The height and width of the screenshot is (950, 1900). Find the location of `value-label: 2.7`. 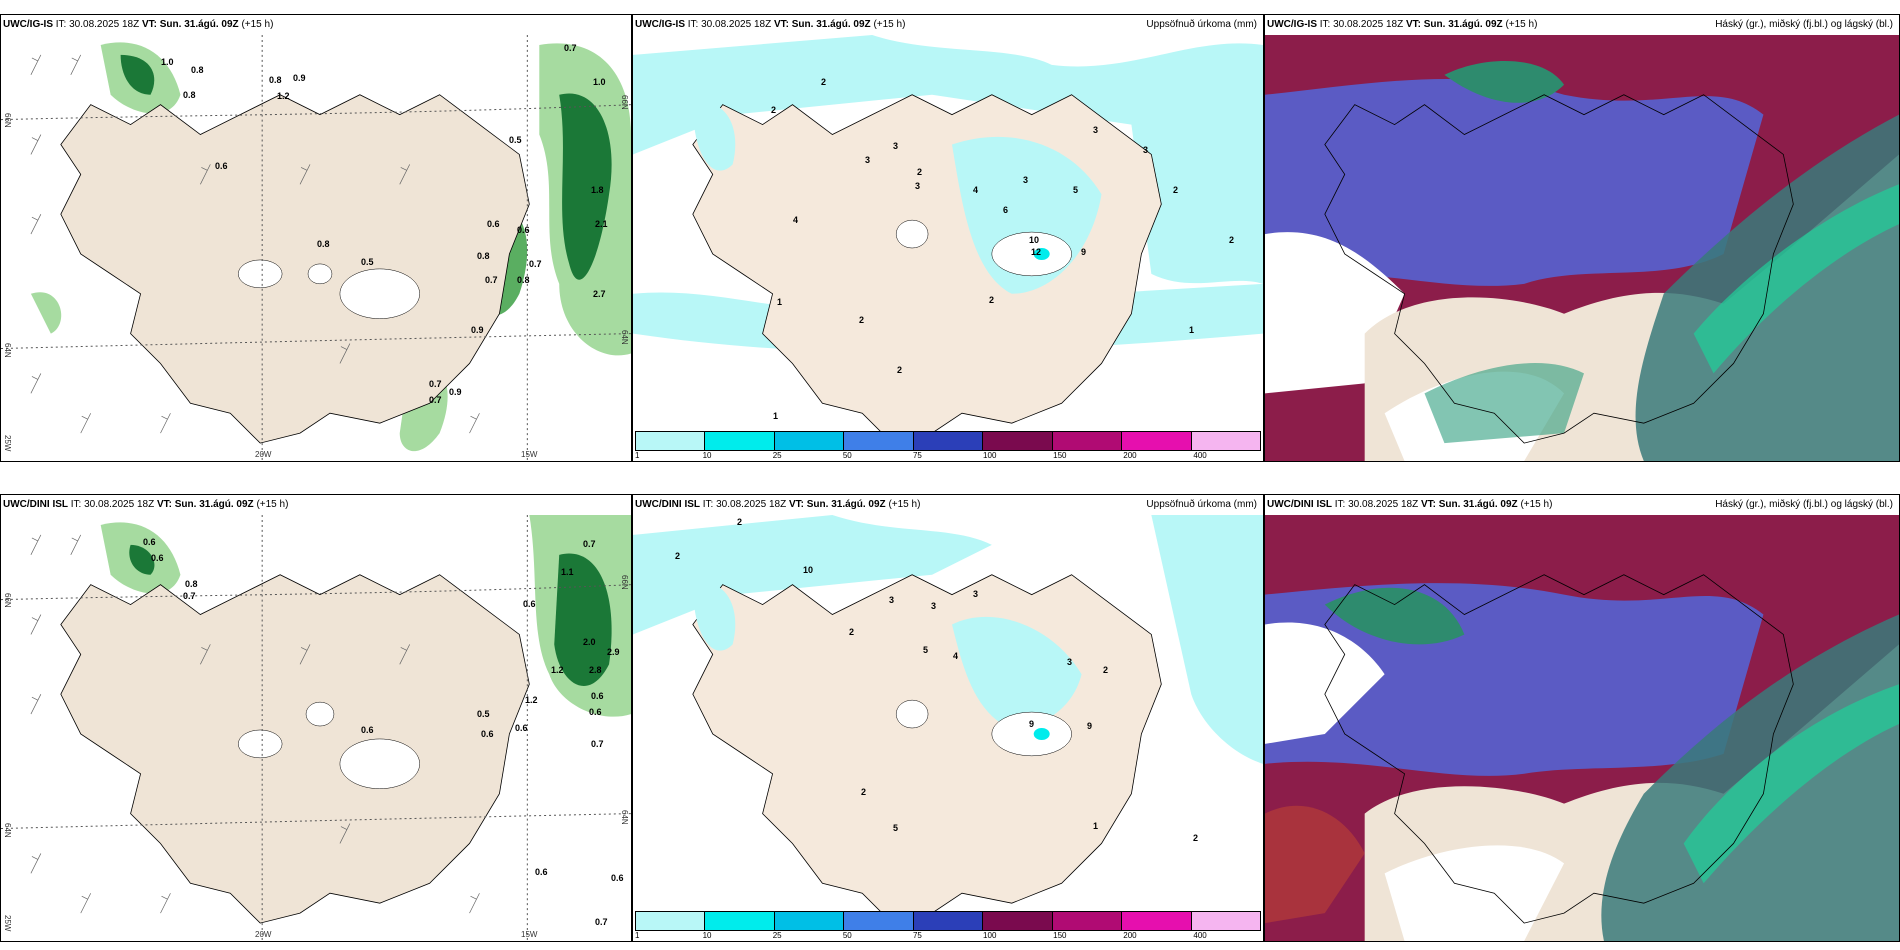

value-label: 2.7 is located at coordinates (599, 294).